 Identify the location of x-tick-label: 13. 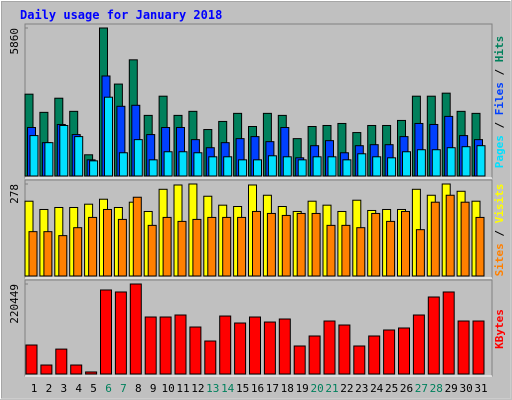
(212, 388).